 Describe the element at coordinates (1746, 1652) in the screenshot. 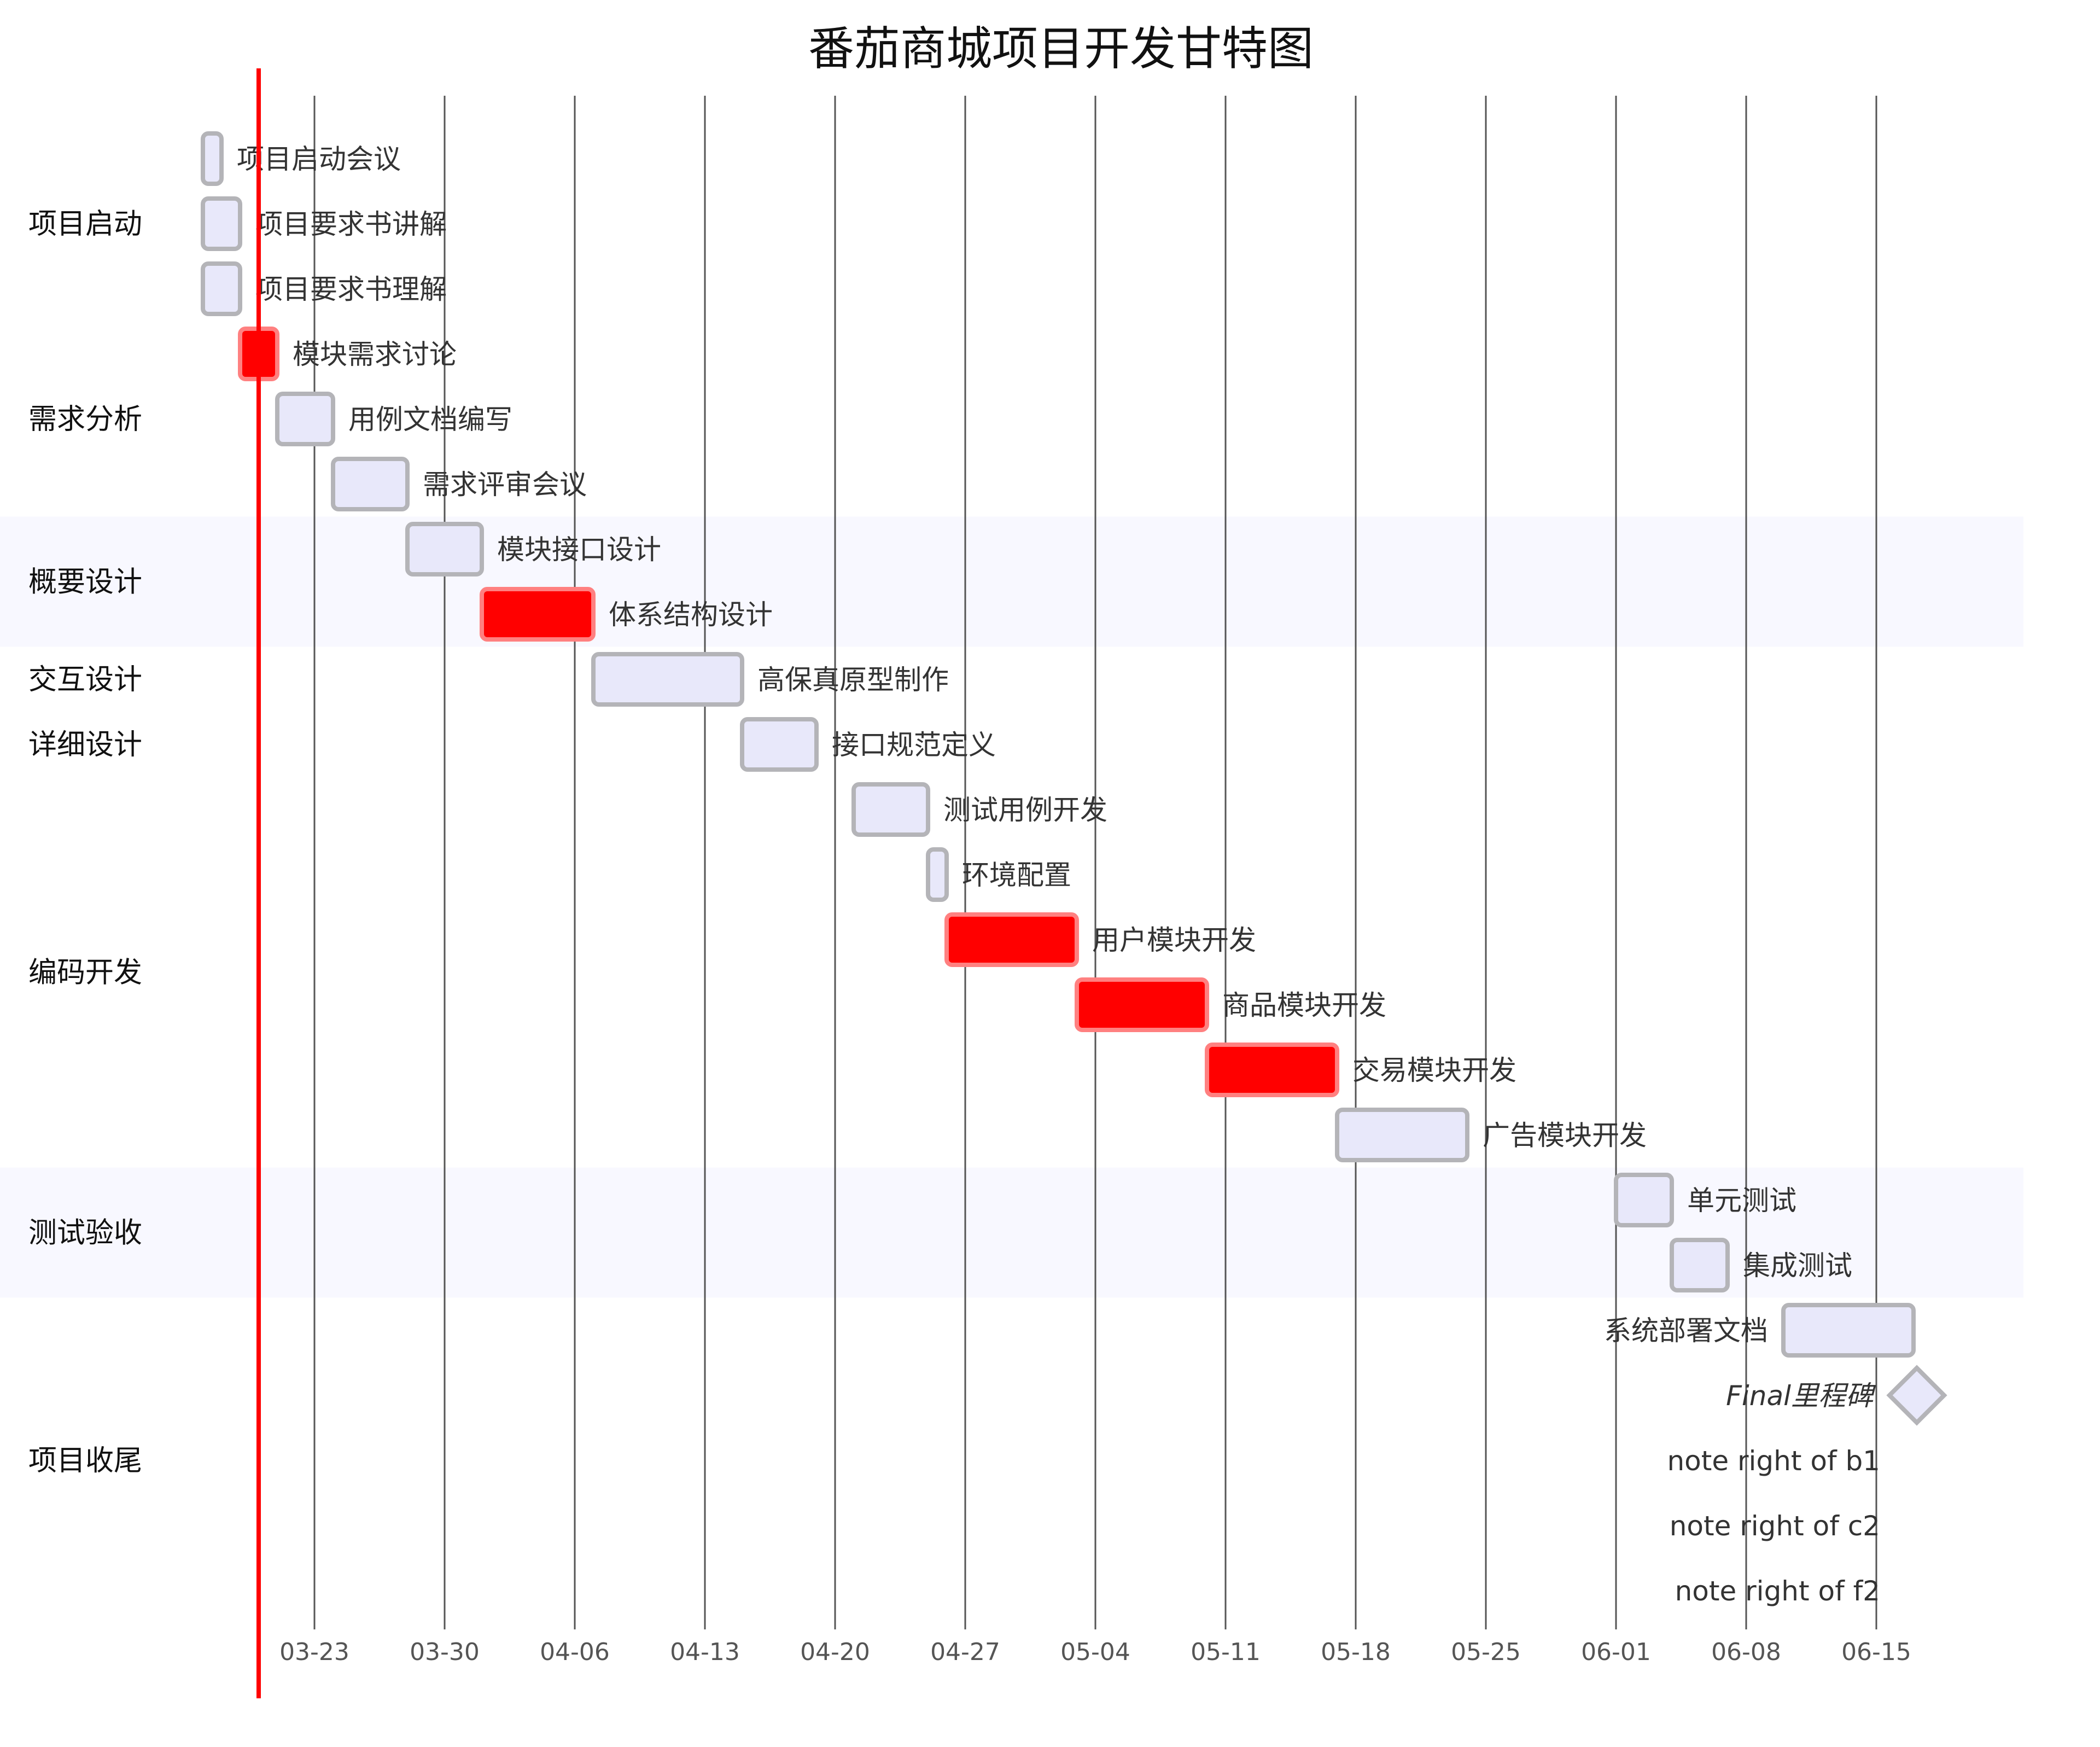

I see `x-tick-label: 06-08` at that location.